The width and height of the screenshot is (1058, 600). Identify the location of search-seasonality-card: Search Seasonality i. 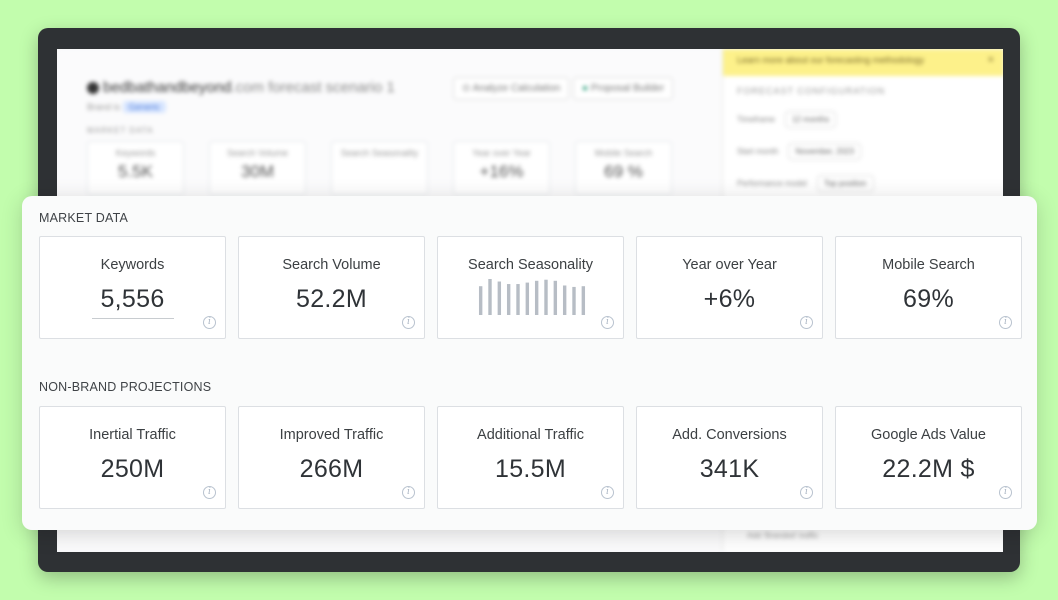
(530, 287).